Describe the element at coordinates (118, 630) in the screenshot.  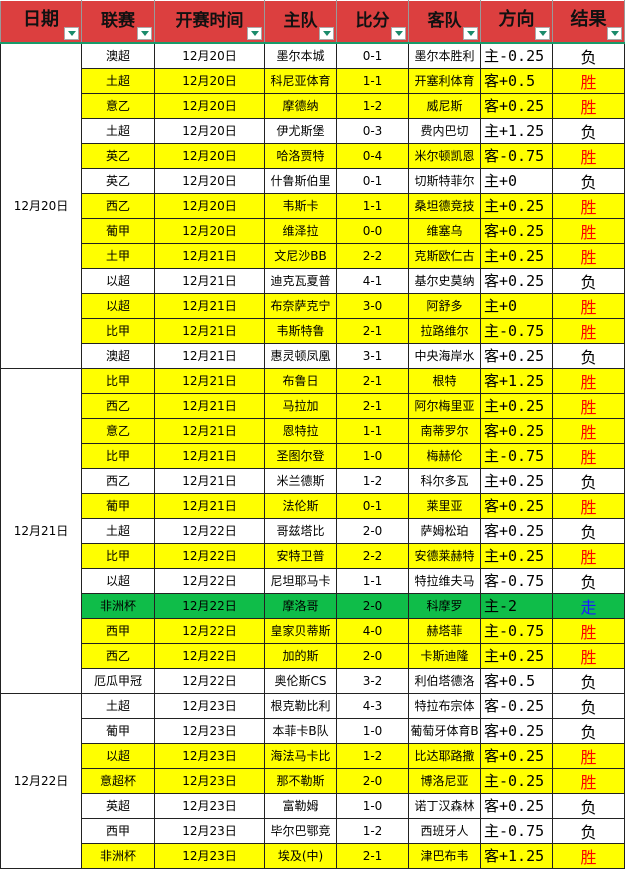
I see `league-cell: 西甲` at that location.